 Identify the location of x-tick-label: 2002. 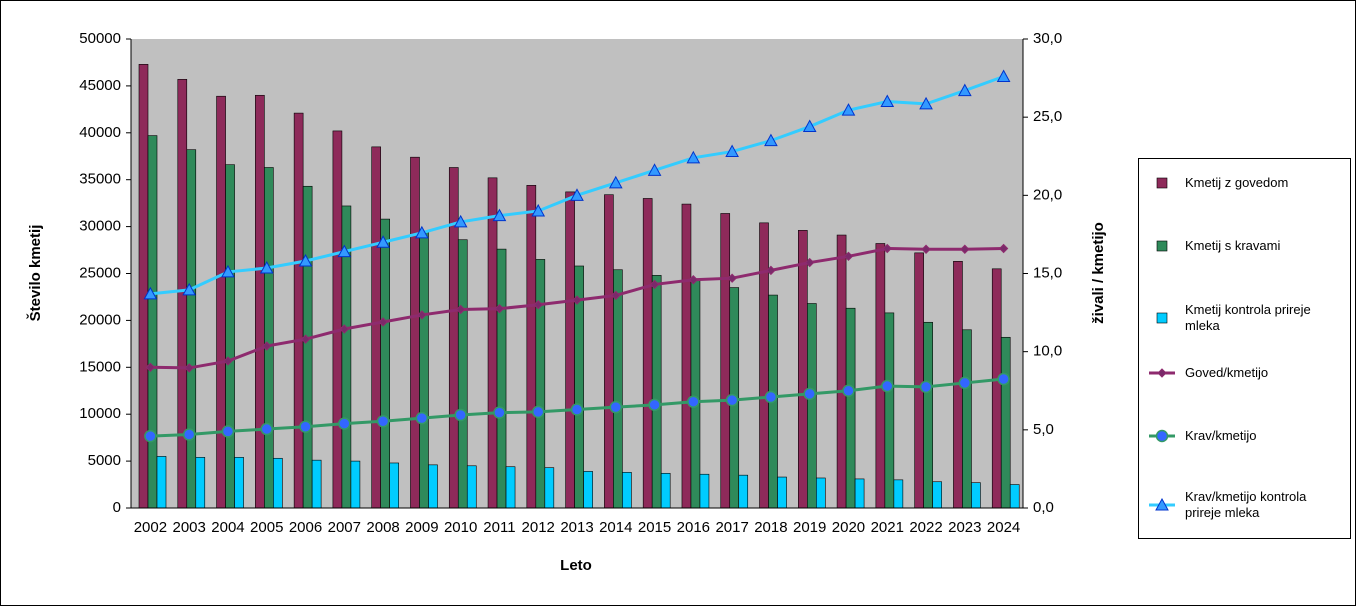
(150, 527).